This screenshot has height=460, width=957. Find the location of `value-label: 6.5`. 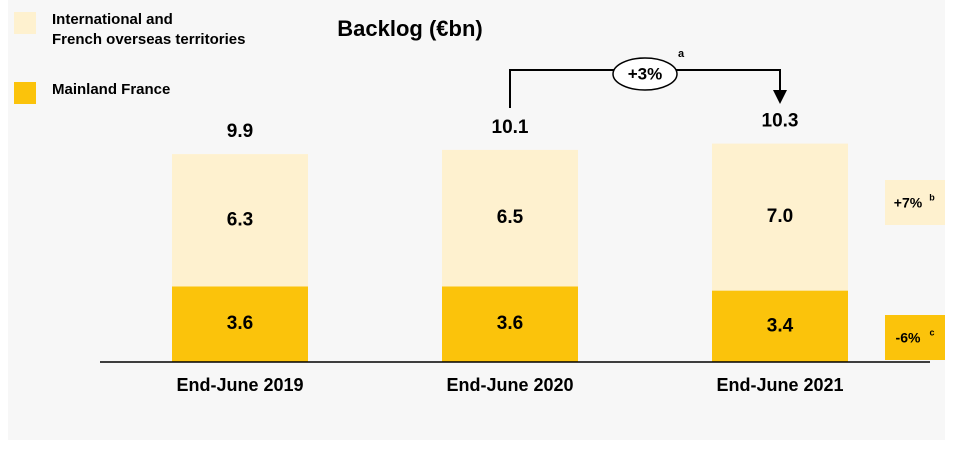

value-label: 6.5 is located at coordinates (510, 217).